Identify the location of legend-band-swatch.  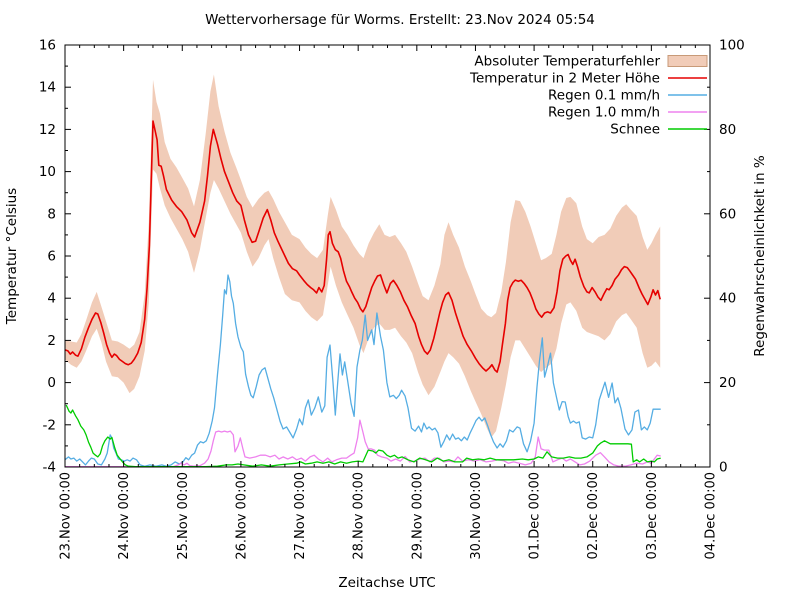
(687, 61).